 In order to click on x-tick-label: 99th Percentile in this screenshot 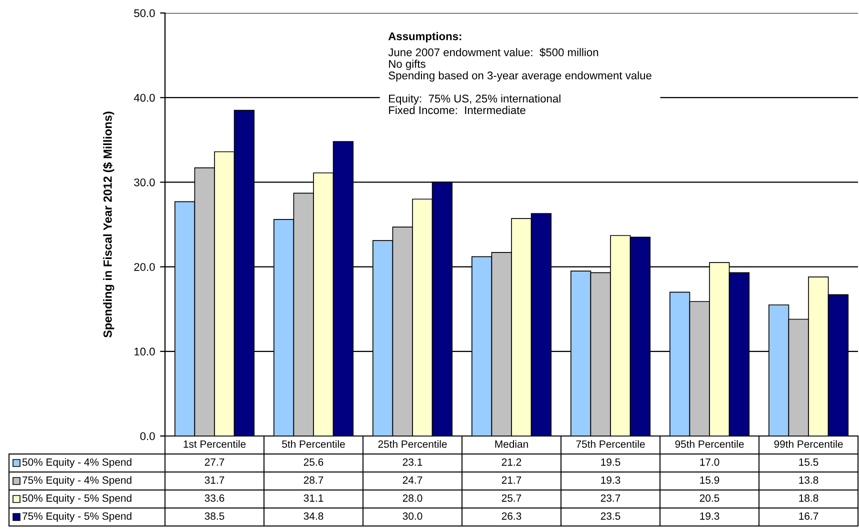, I will do `click(808, 444)`.